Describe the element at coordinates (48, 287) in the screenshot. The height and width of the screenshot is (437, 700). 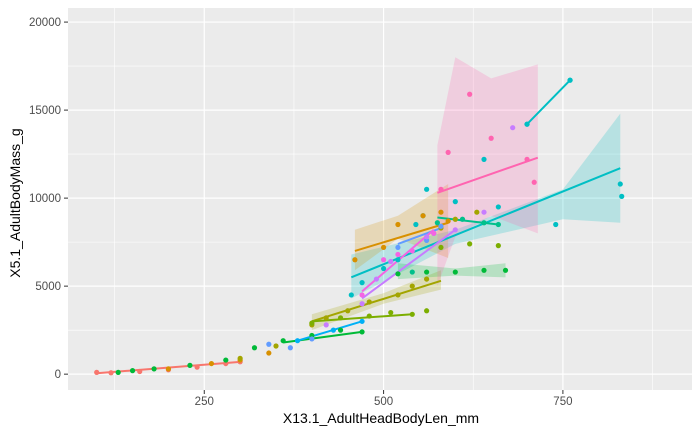
I see `y-tick-label: 5000` at that location.